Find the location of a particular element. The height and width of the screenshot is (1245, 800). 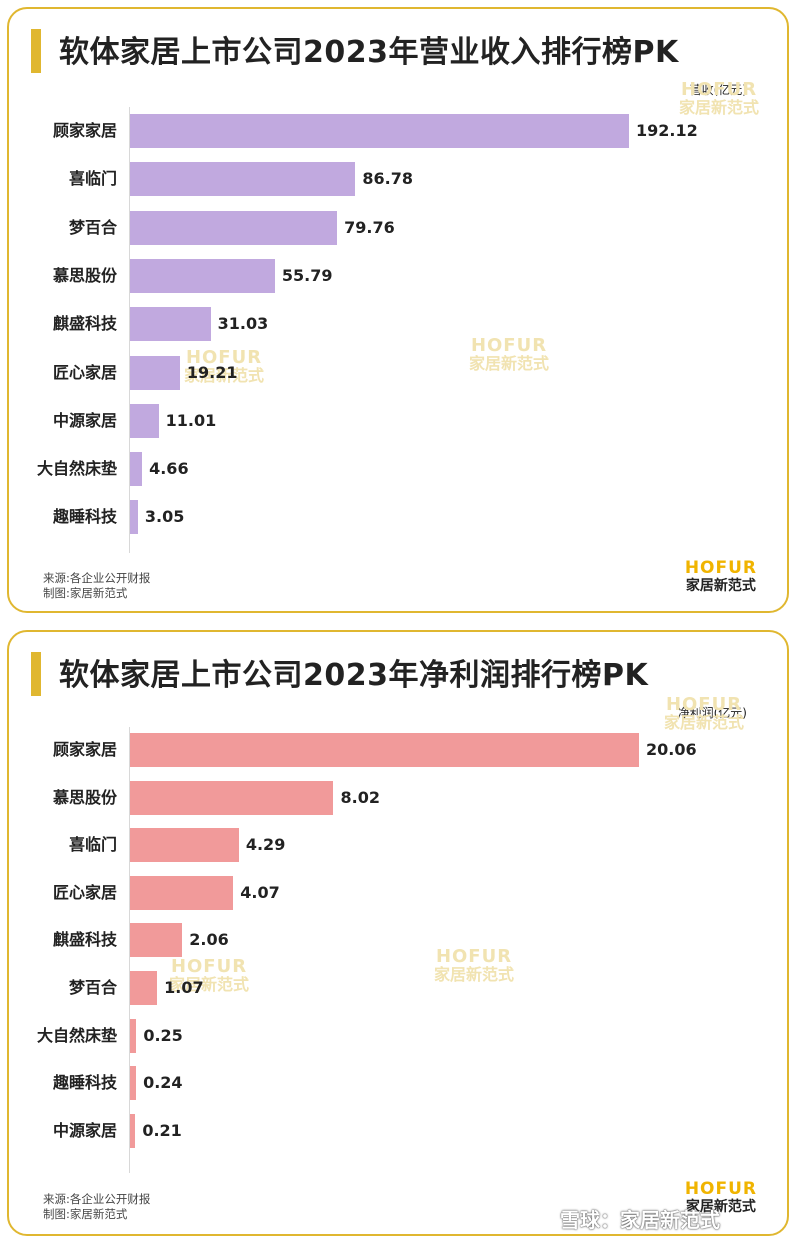

value-label: 8.02 is located at coordinates (360, 797).